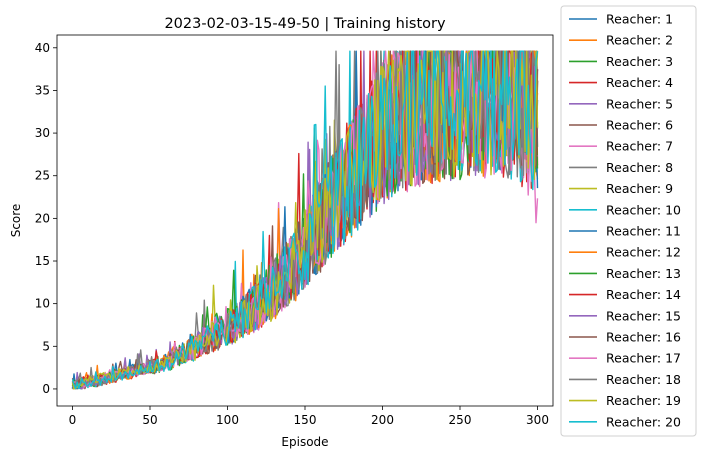 The width and height of the screenshot is (703, 459). I want to click on y-tick-label: 30, so click(42, 133).